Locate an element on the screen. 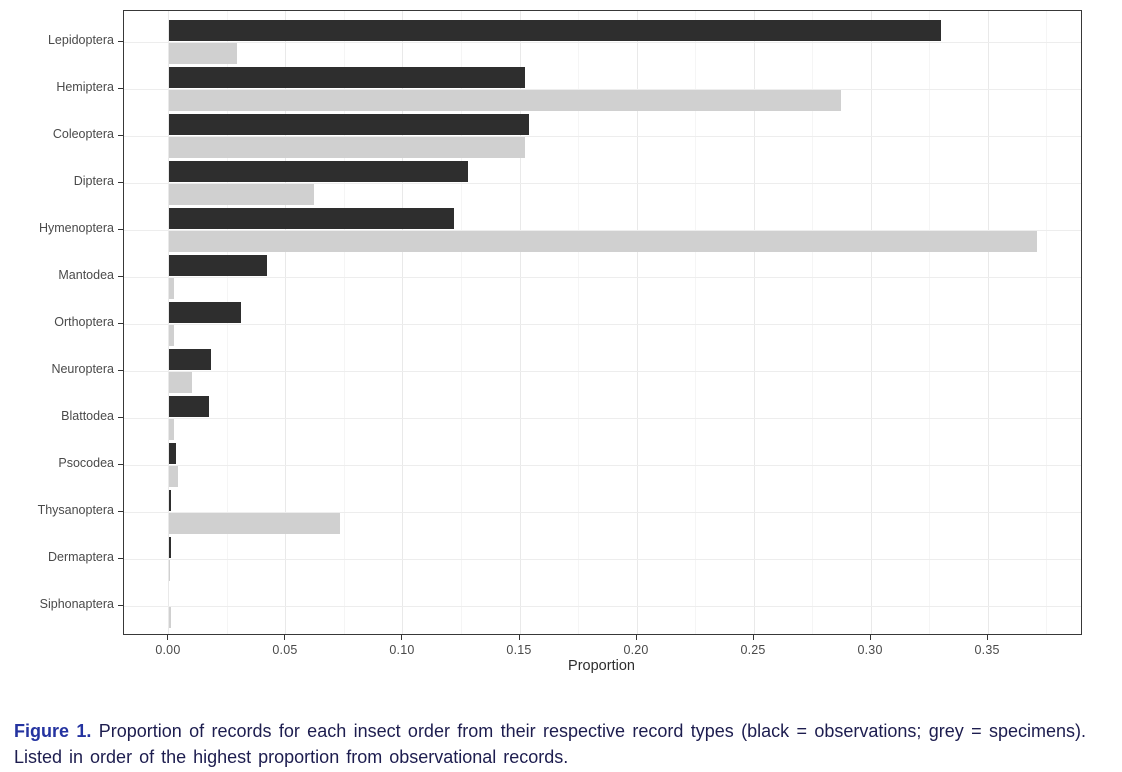  y-category-label: Coleoptera is located at coordinates (83, 134).